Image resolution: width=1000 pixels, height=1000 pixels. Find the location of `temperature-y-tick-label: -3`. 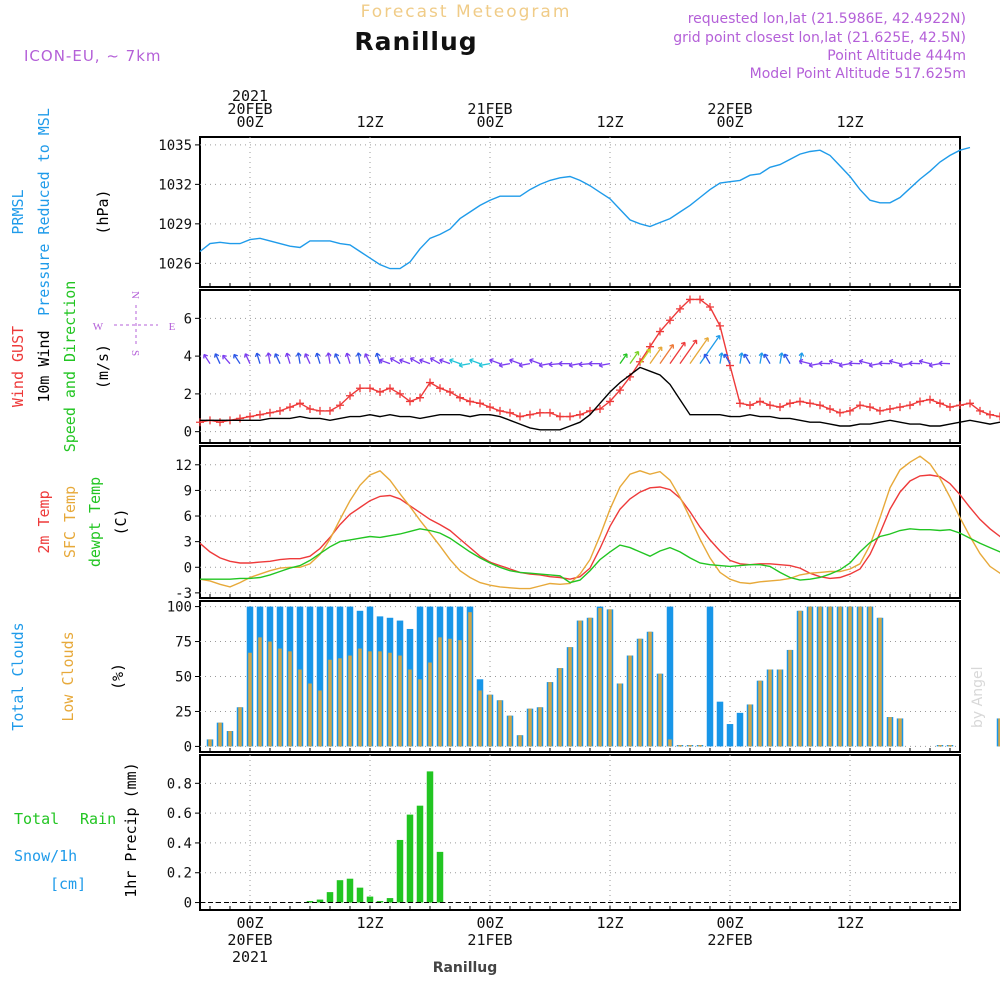

temperature-y-tick-label: -3 is located at coordinates (183, 594).